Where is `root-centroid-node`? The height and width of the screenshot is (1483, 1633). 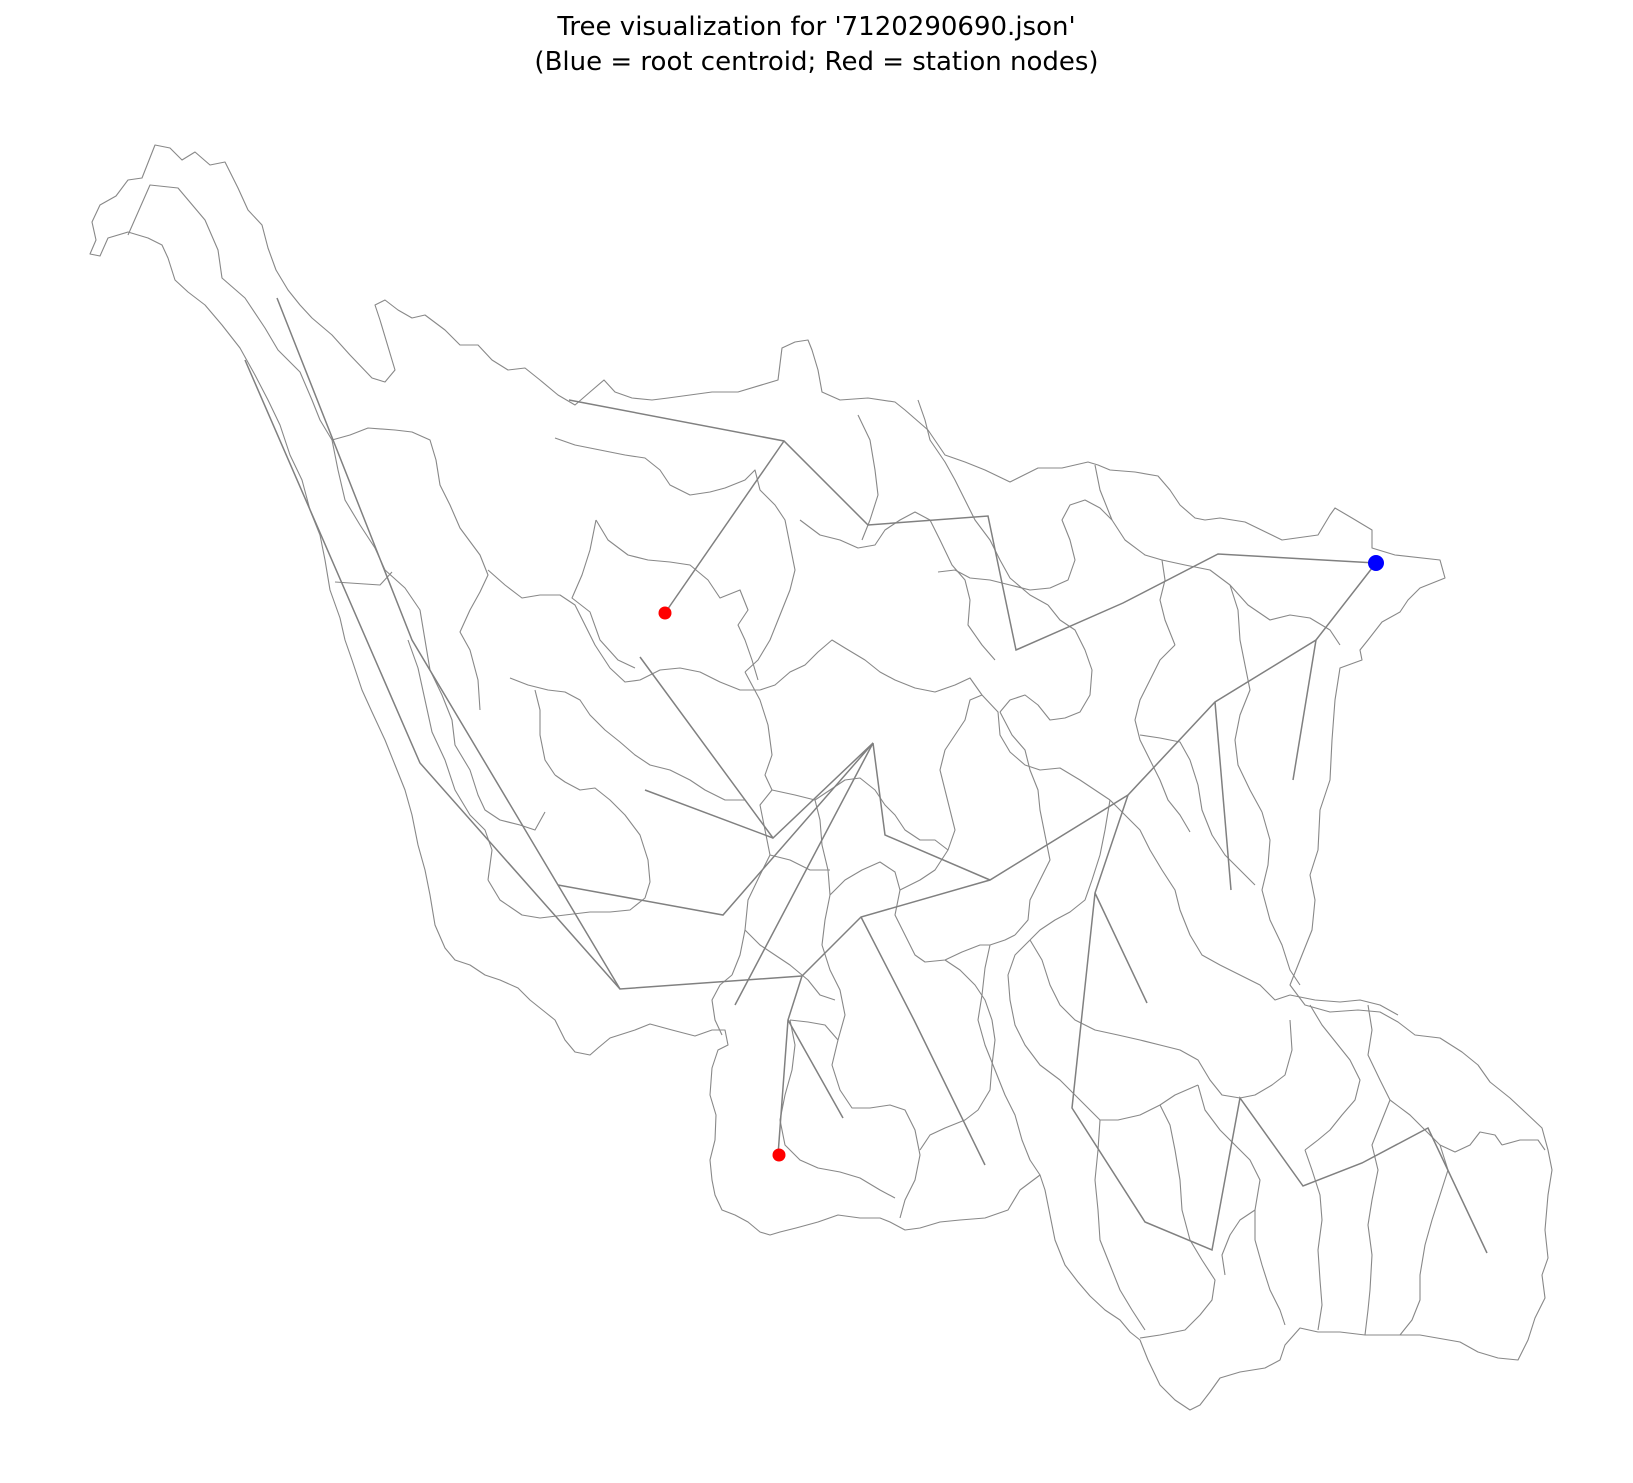
root-centroid-node is located at coordinates (1376, 563).